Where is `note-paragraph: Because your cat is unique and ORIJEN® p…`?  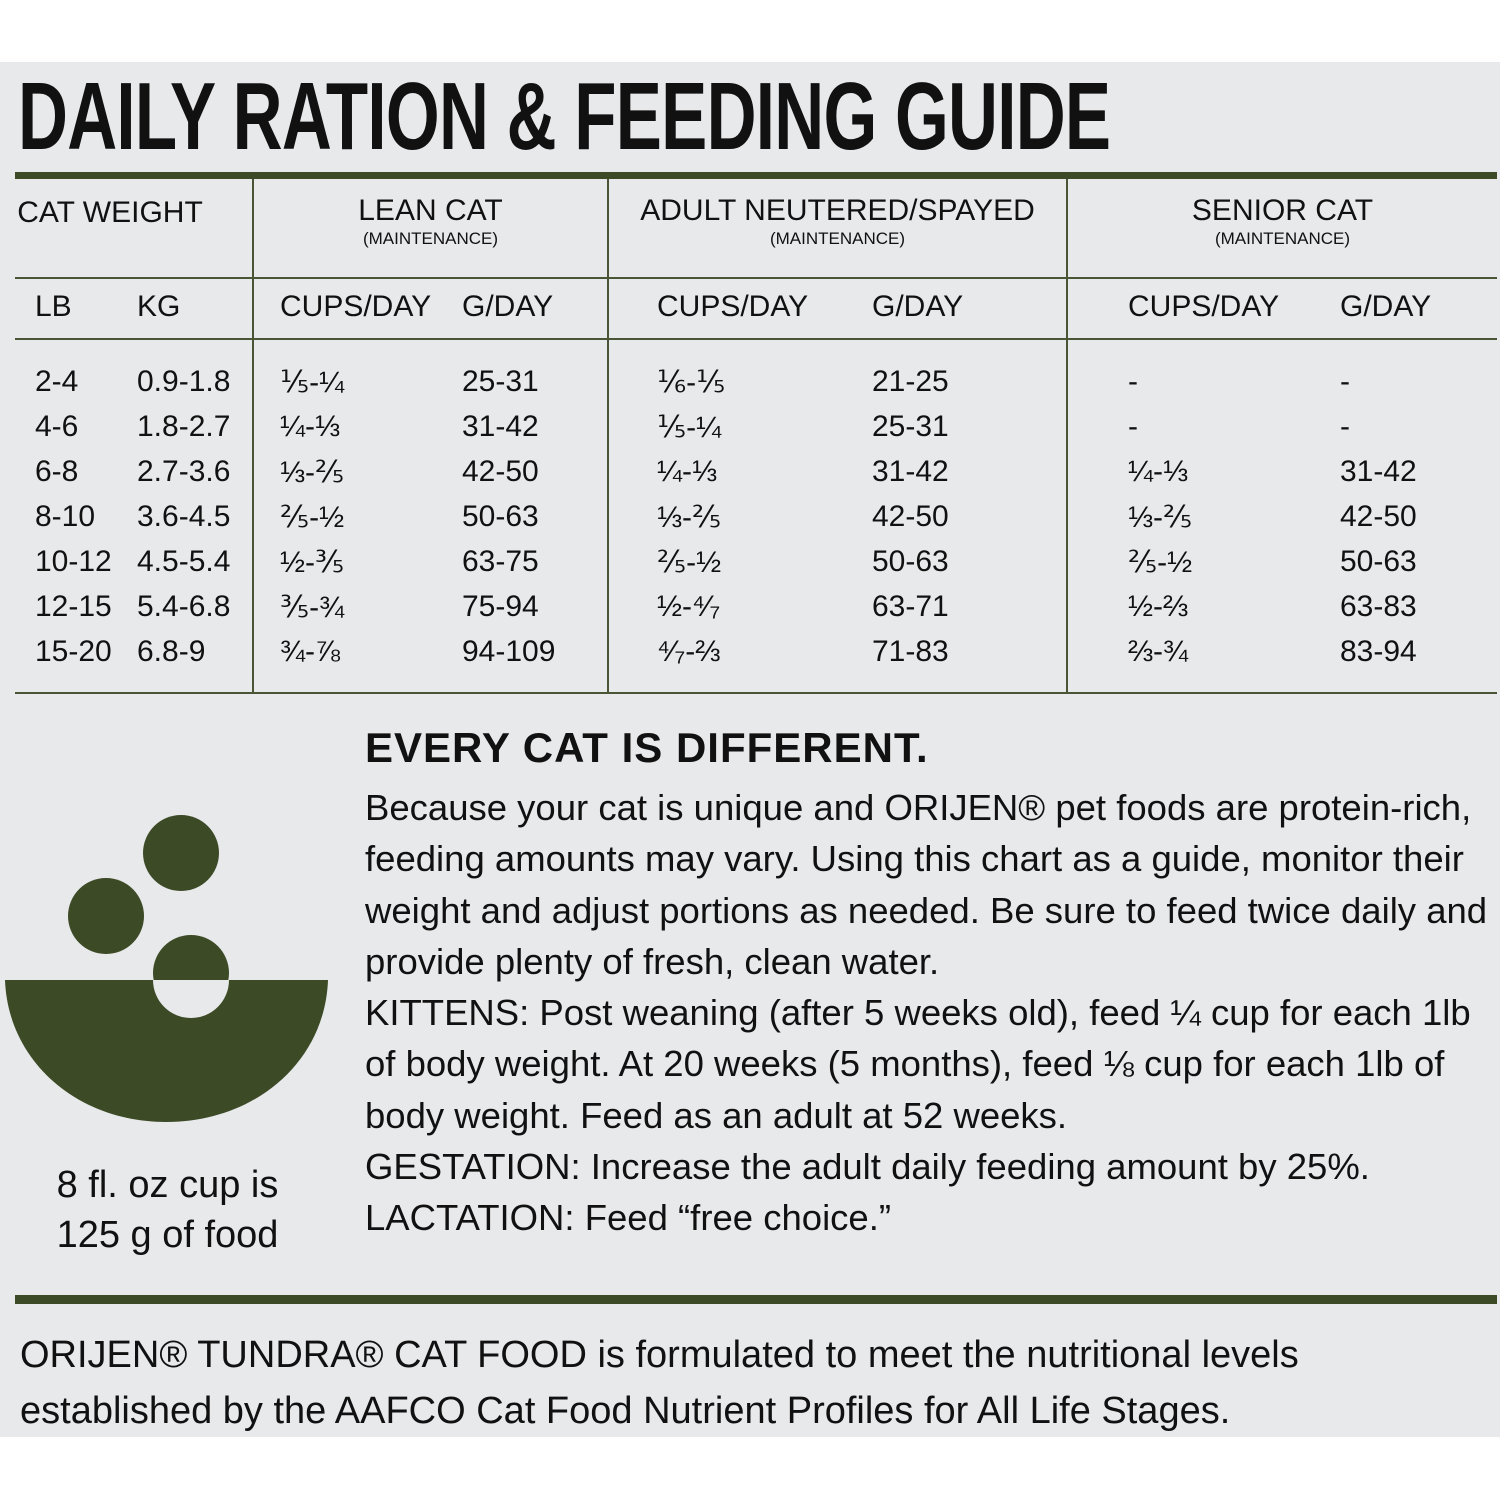
note-paragraph: Because your cat is unique and ORIJEN® p… is located at coordinates (926, 884).